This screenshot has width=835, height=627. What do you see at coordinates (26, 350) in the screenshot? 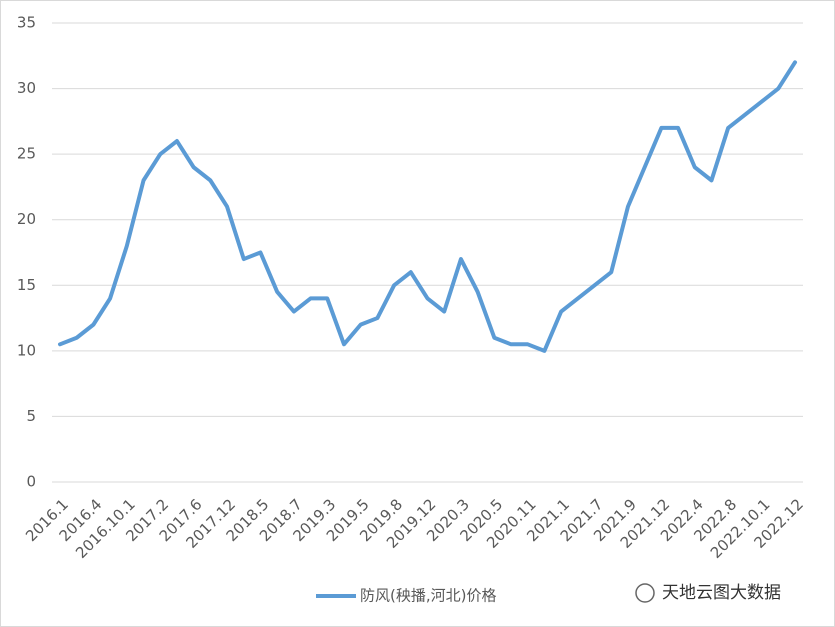
I see `y-tick-label: 10` at bounding box center [26, 350].